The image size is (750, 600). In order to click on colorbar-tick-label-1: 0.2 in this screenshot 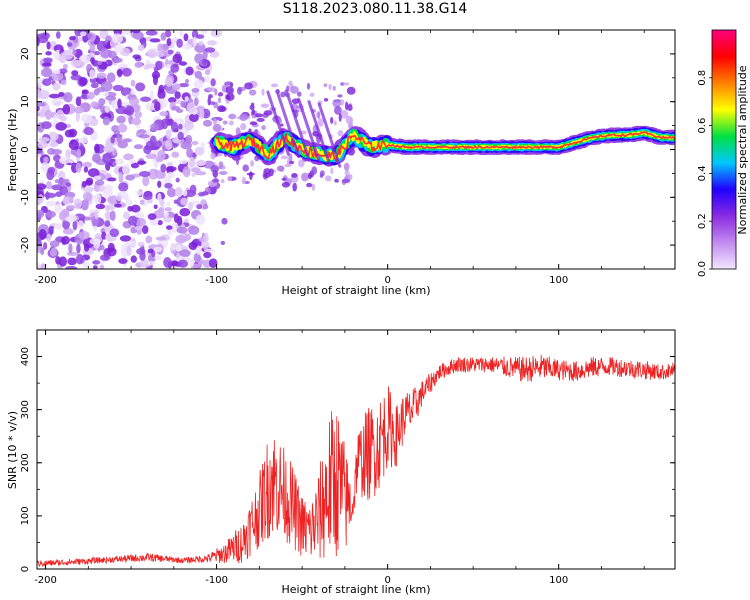, I will do `click(702, 221)`.